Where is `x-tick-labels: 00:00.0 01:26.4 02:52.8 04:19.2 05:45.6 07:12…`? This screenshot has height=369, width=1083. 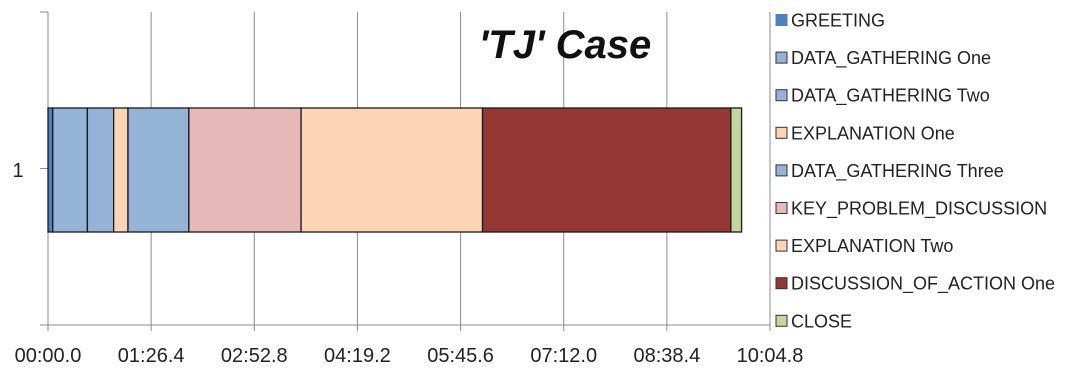 x-tick-labels: 00:00.0 01:26.4 02:52.8 04:19.2 05:45.6 07:12… is located at coordinates (409, 346).